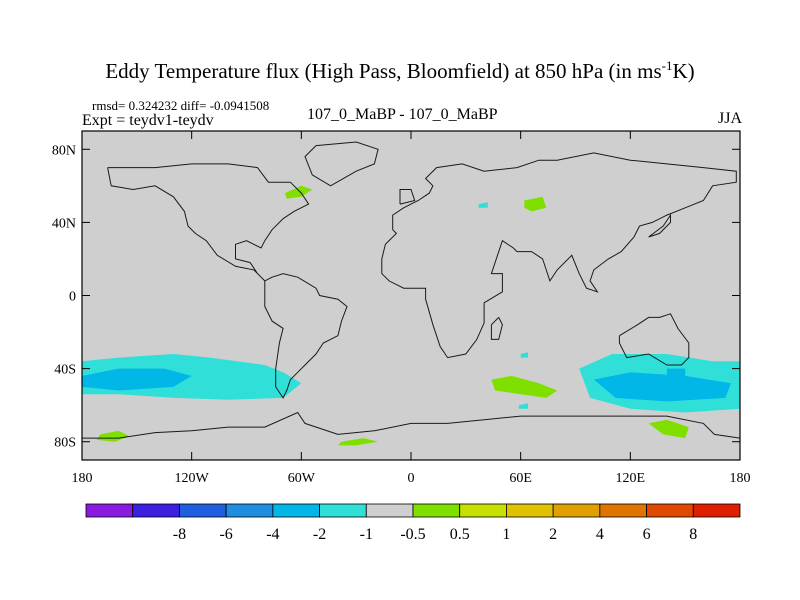 The image size is (800, 600). Describe the element at coordinates (412, 534) in the screenshot. I see `colorbar-label-6: -0.5` at that location.